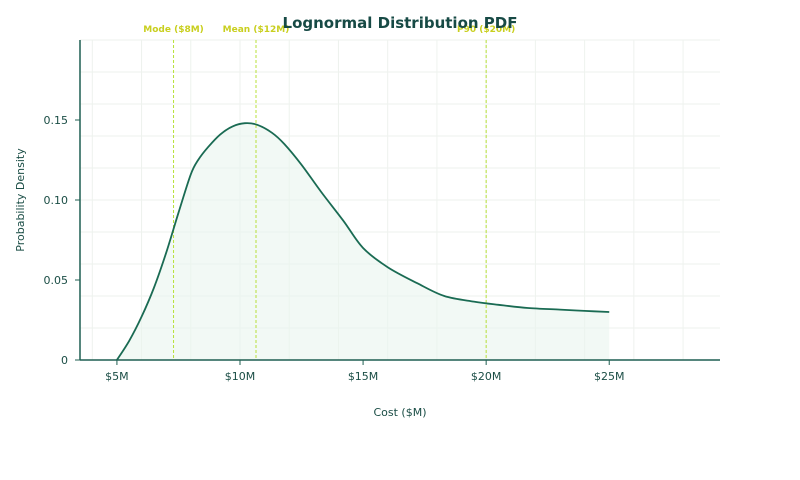  I want to click on marker-label: Mode ($8M), so click(173, 30).